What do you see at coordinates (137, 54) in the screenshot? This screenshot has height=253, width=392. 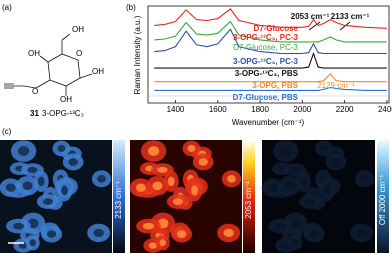 I see `y-axis-label: Raman Intensity (a.u.)` at bounding box center [137, 54].